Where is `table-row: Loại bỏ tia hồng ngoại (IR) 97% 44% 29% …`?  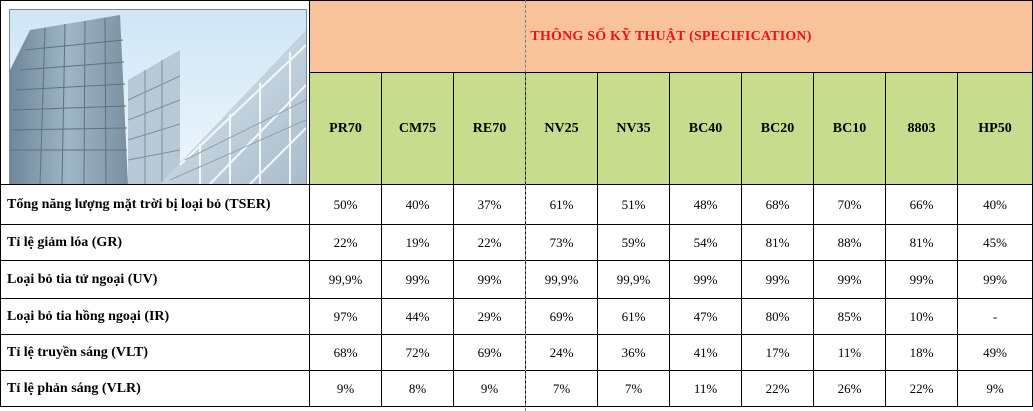 table-row: Loại bỏ tia hồng ngoại (IR) 97% 44% 29% … is located at coordinates (516, 316).